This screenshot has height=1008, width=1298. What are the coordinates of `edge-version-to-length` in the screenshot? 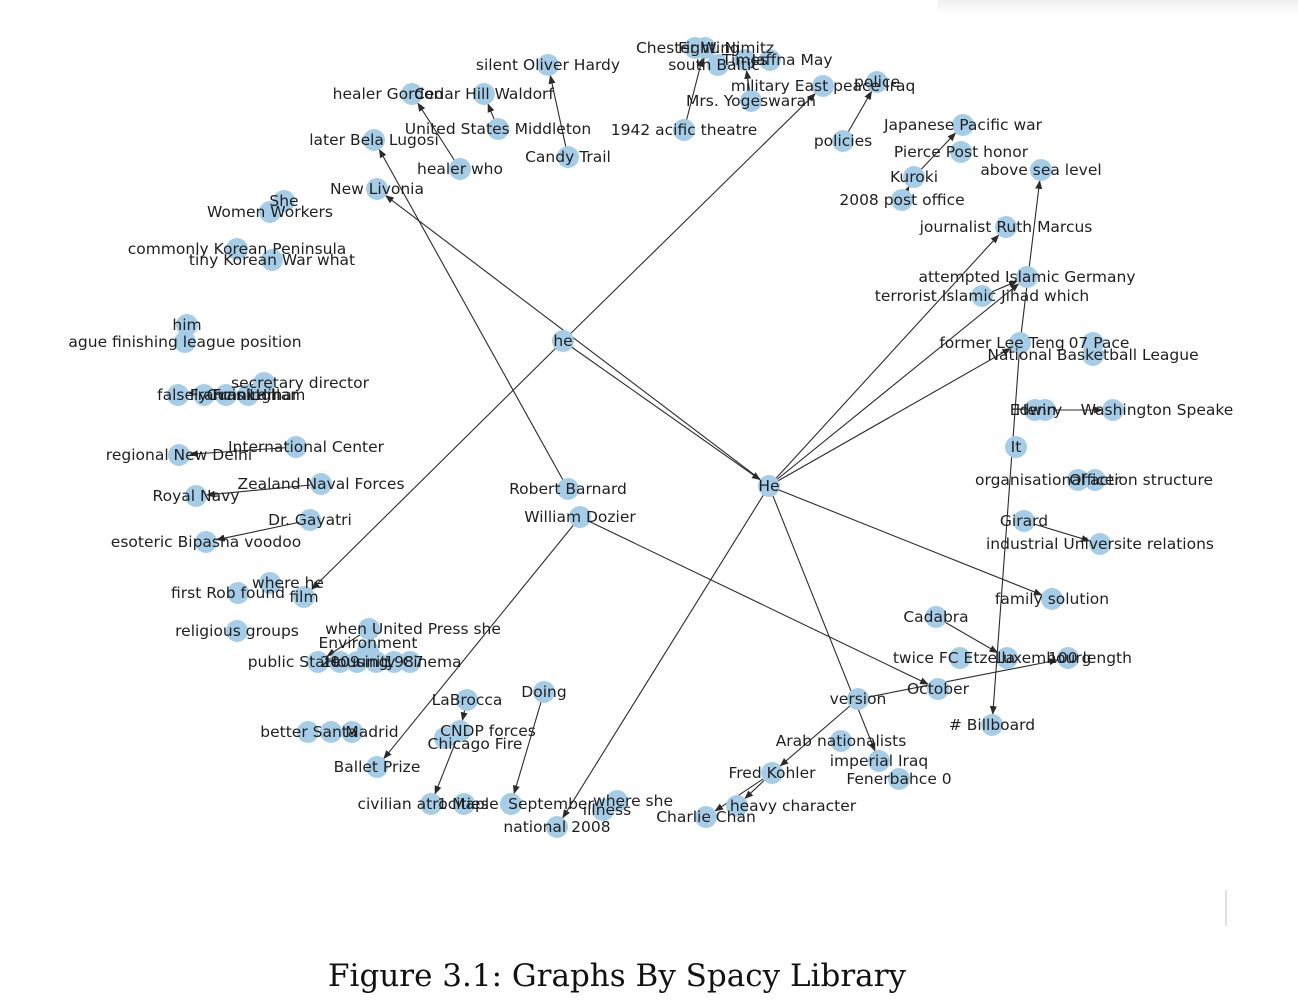 It's located at (958, 679).